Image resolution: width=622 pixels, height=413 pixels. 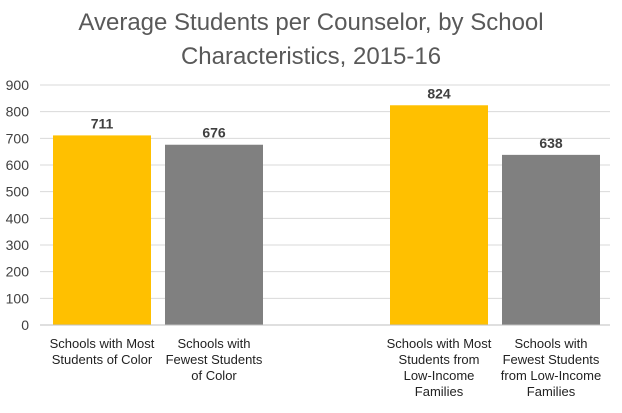 I want to click on y-tick-label: 800, so click(x=18, y=112).